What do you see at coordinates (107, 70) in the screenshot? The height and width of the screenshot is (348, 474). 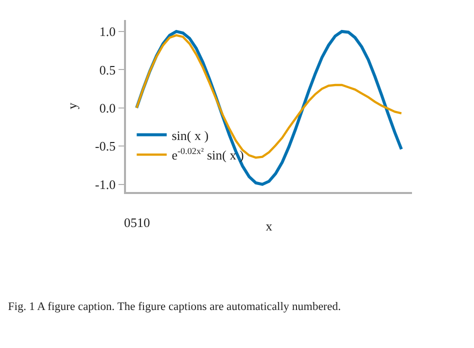 I see `y-tick-label: 0.5` at bounding box center [107, 70].